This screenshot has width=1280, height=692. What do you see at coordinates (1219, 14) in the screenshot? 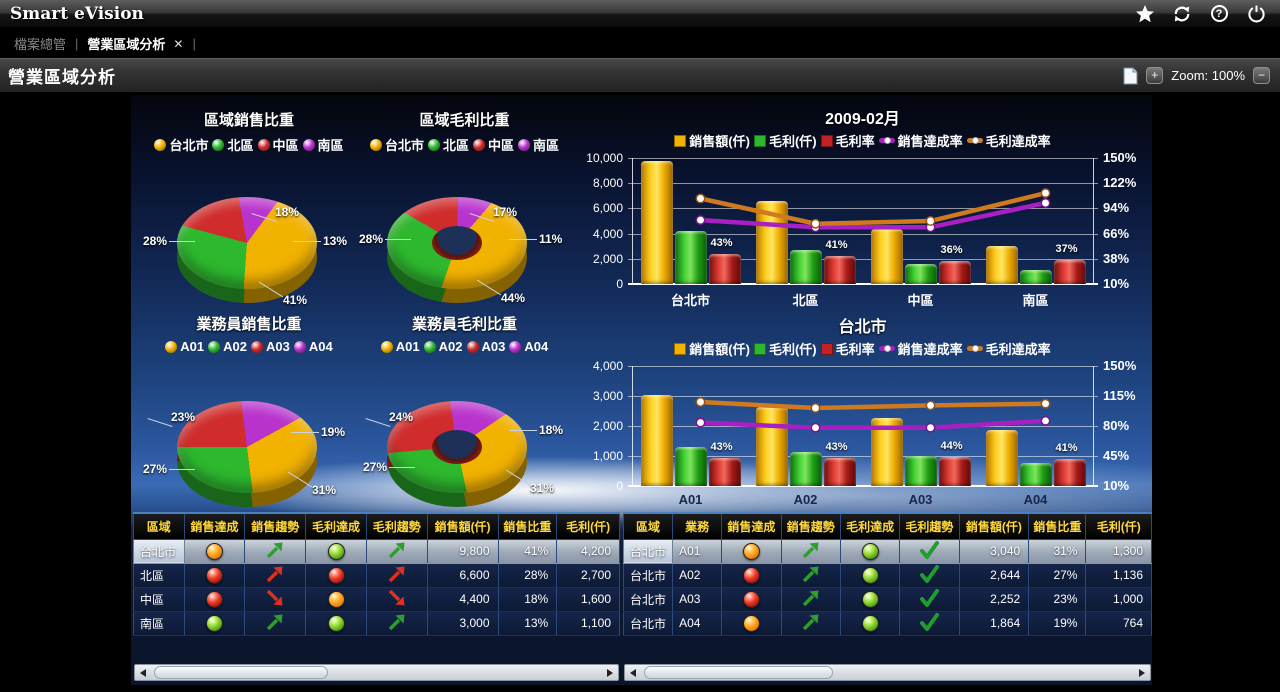
I see `help-icon: ?` at bounding box center [1219, 14].